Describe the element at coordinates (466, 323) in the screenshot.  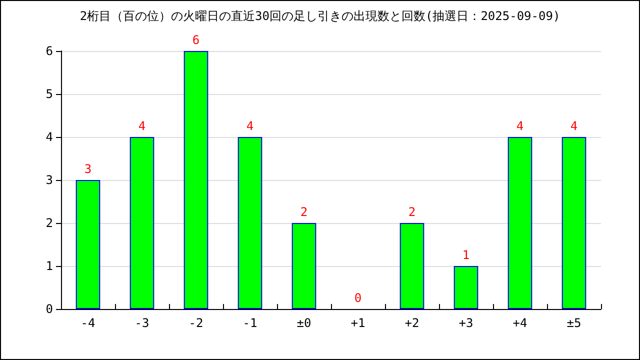
I see `x-tick-label: +3` at that location.